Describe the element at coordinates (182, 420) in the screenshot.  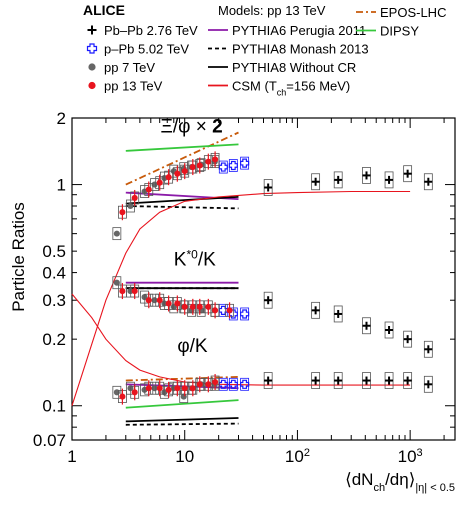
I see `model-phi_k-pythia8-without-cr` at that location.